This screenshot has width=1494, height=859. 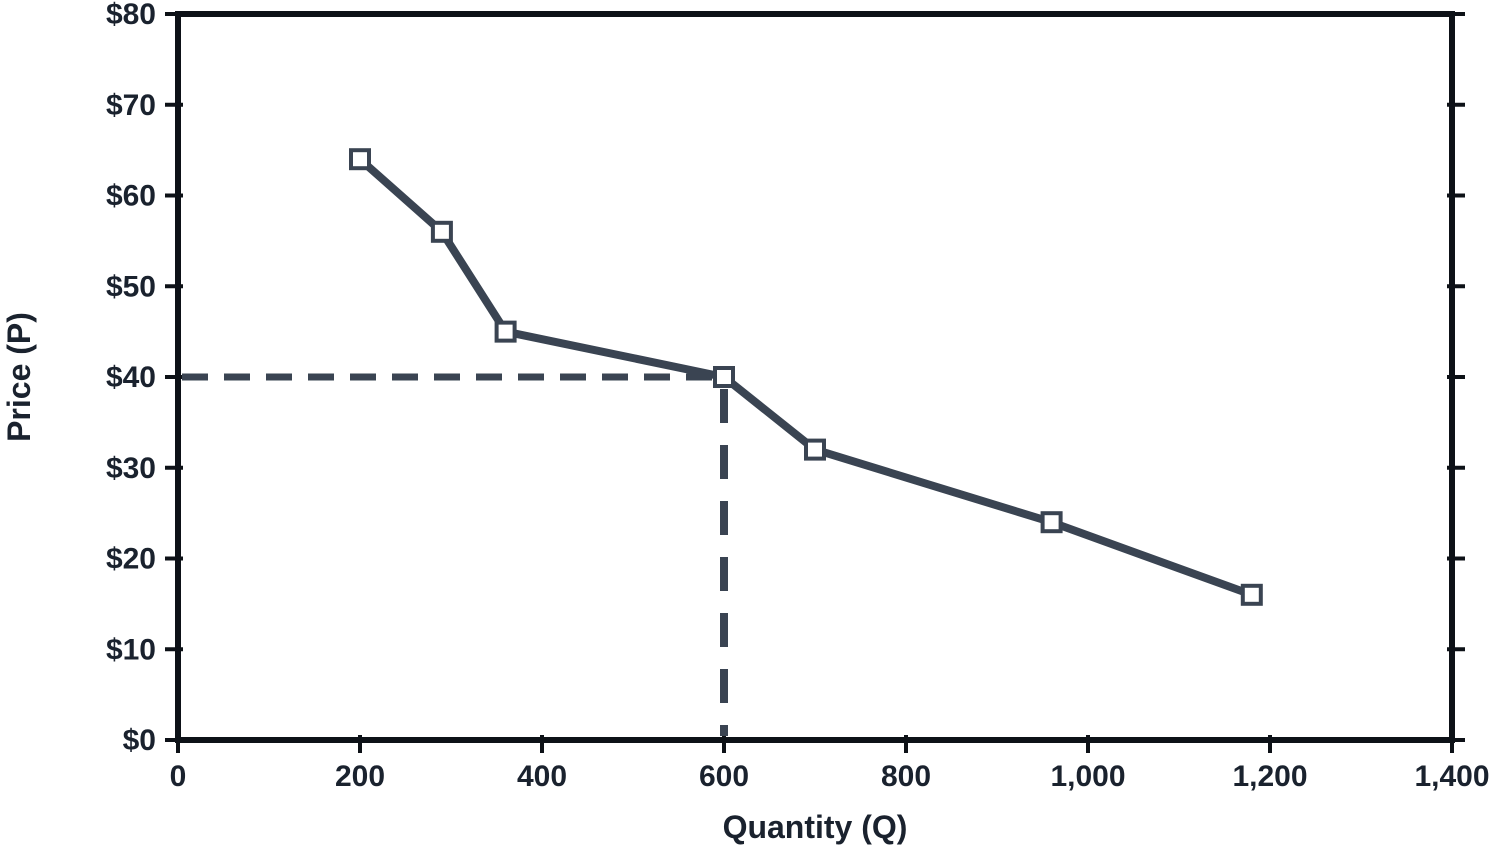 What do you see at coordinates (1087, 776) in the screenshot?
I see `x-tick-label: 1,000` at bounding box center [1087, 776].